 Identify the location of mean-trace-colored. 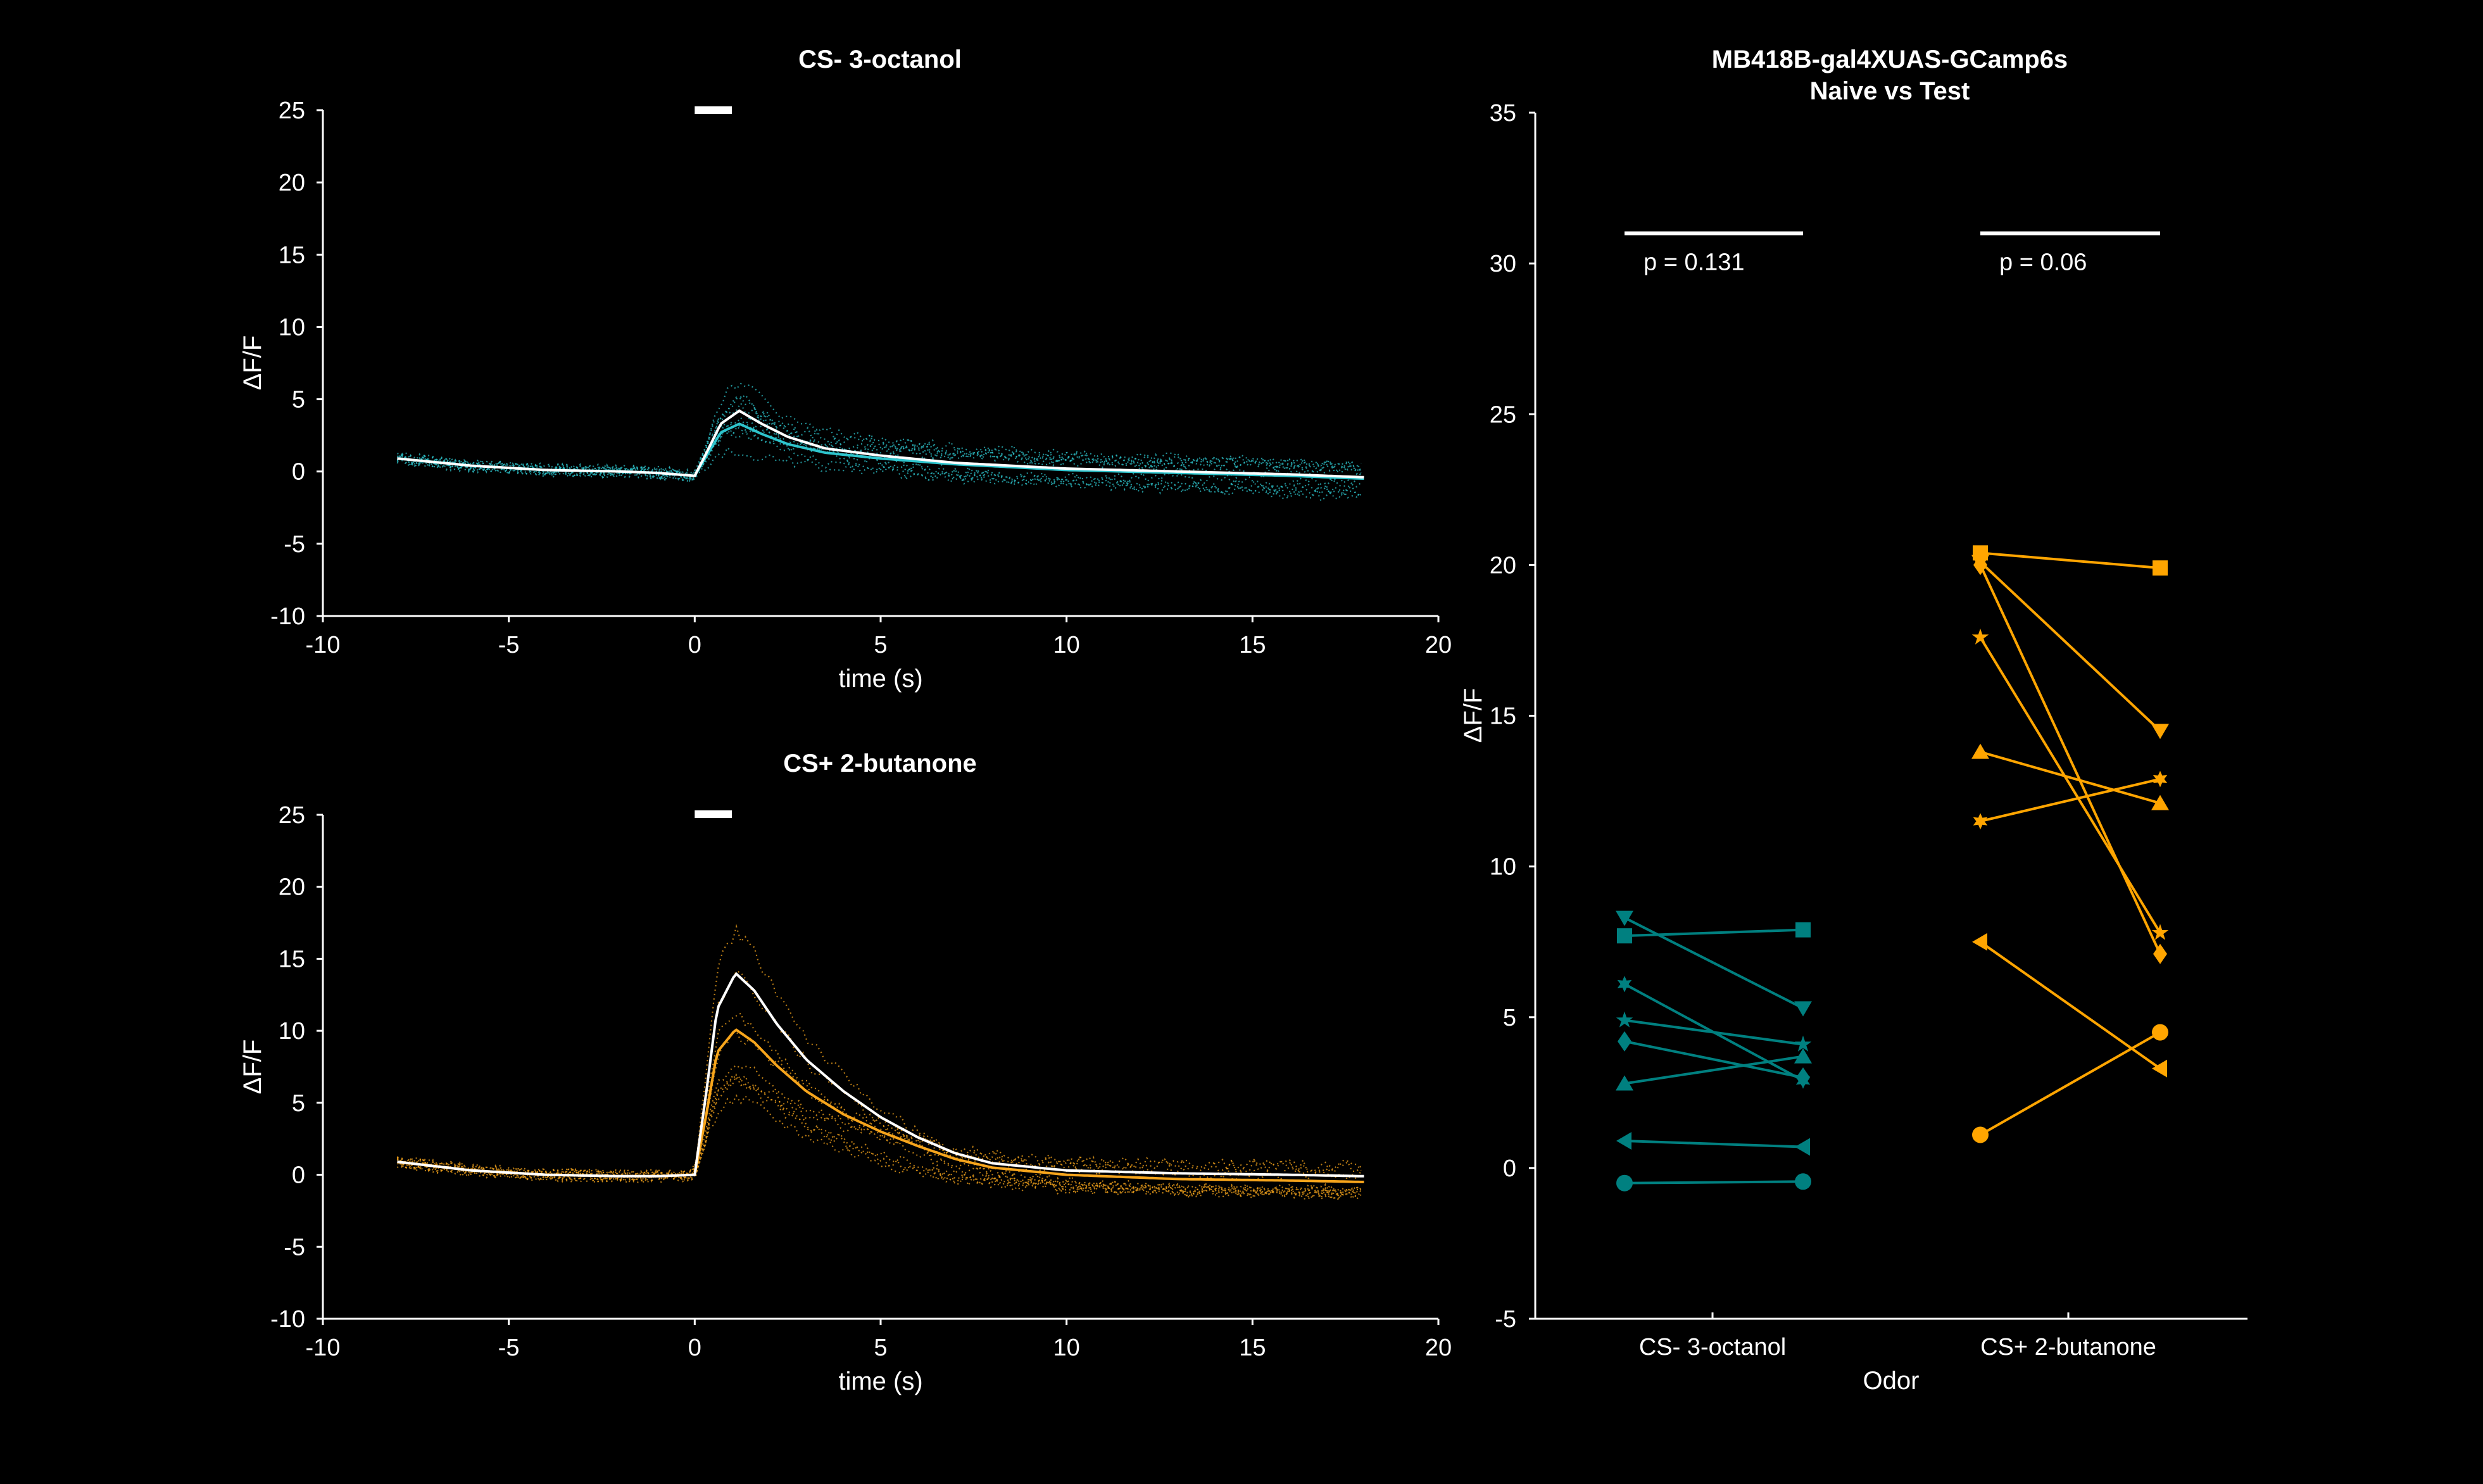
(880, 1105).